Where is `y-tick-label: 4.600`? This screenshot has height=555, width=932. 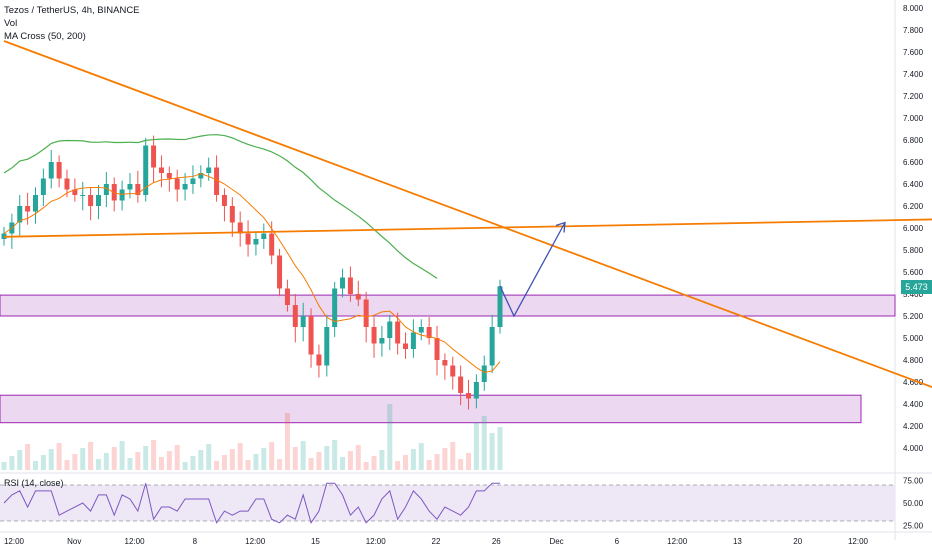 y-tick-label: 4.600 is located at coordinates (913, 382).